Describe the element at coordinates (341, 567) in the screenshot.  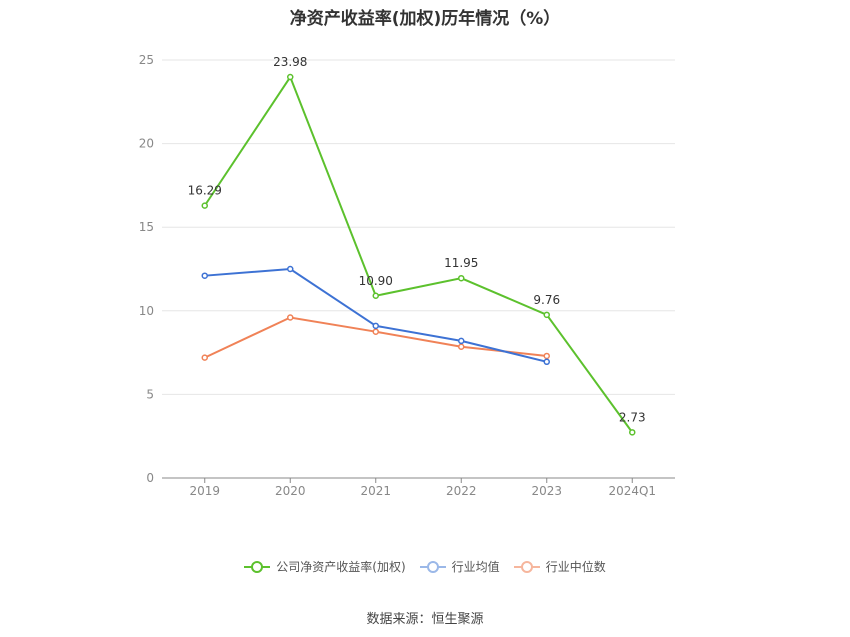
I see `legend-label-company: 公司净资产收益率(加权)` at that location.